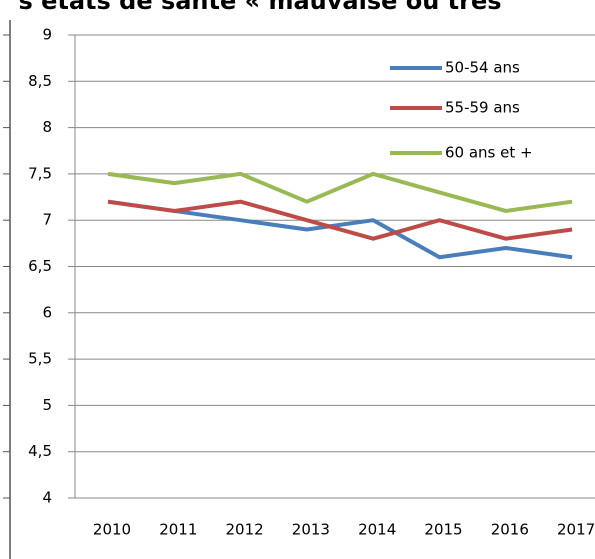 Image resolution: width=595 pixels, height=559 pixels. I want to click on legend-label: 60 ans et +, so click(489, 153).